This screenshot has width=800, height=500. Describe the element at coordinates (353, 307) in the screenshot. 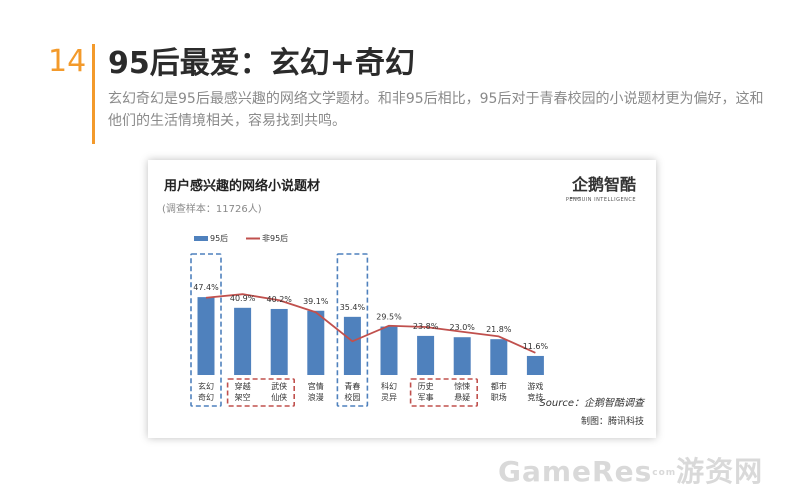

I see `data-label-4: 35.4%` at that location.